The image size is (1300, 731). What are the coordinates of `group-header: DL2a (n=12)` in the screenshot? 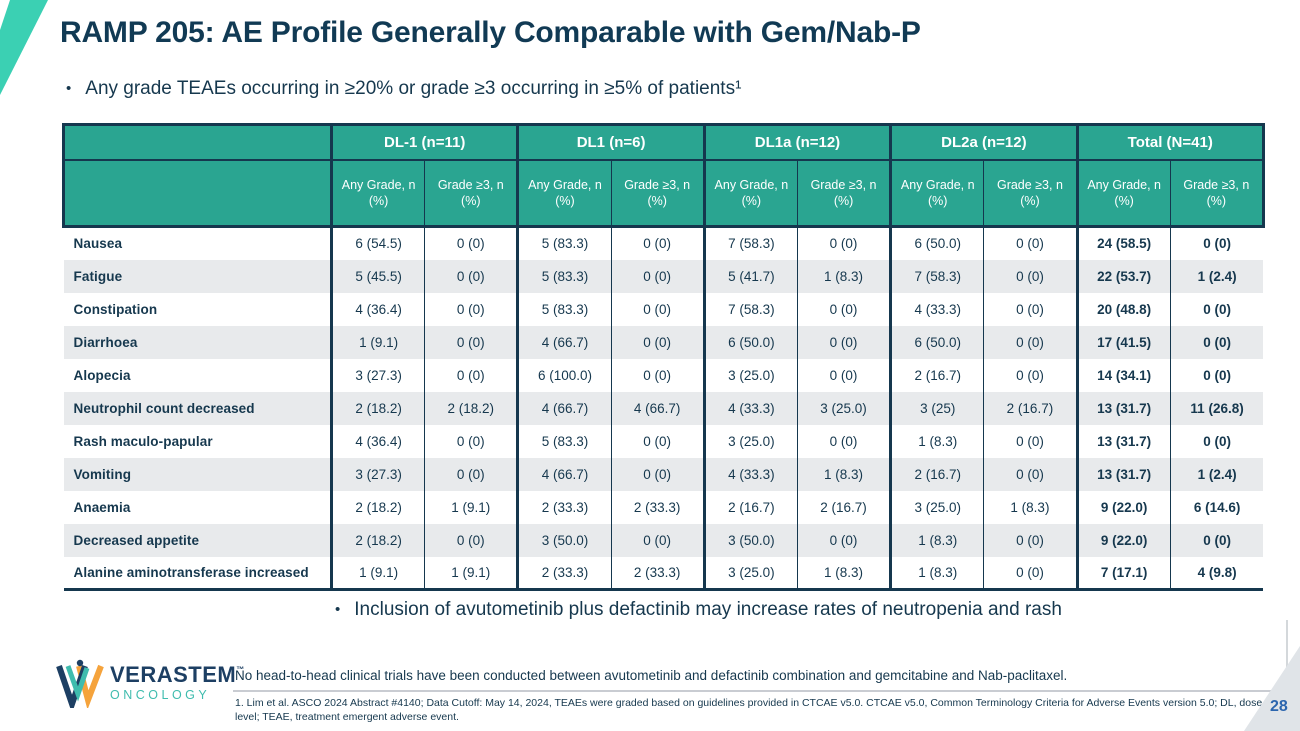 It's located at (983, 142).